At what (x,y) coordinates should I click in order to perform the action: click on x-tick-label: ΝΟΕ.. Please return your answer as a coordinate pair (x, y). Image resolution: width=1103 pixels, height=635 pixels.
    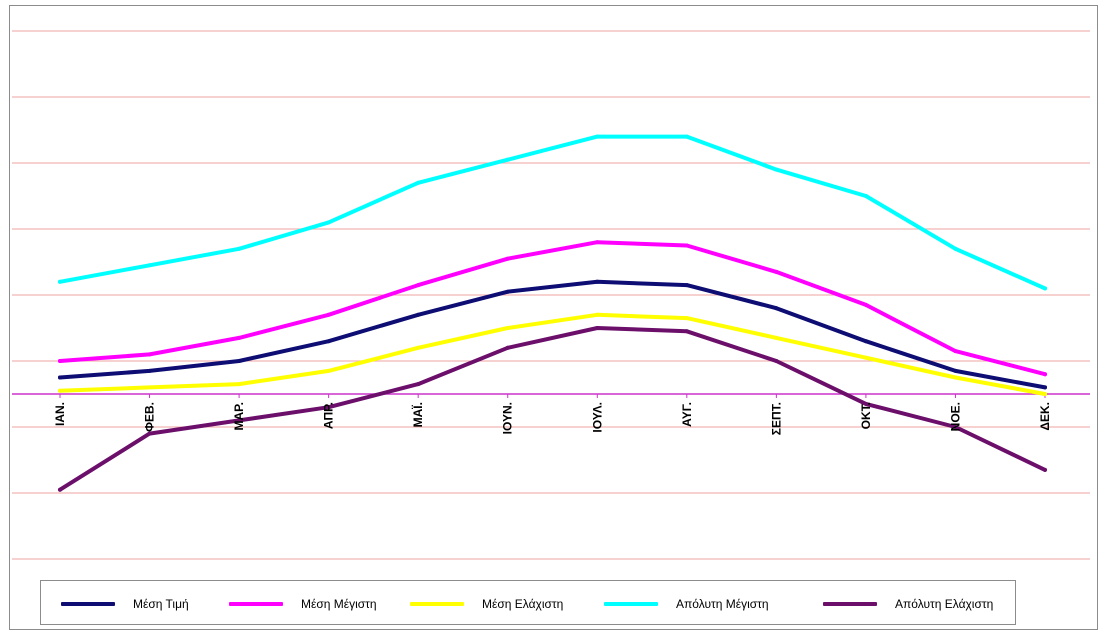
    Looking at the image, I should click on (955, 416).